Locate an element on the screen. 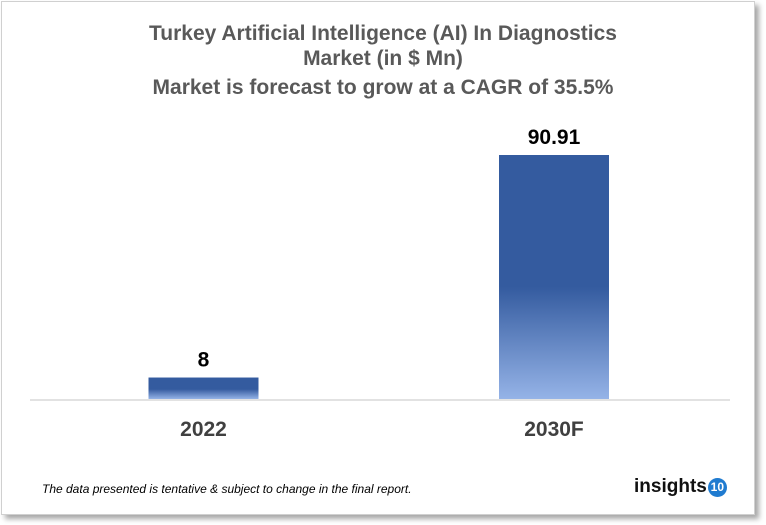 This screenshot has height=525, width=766. data-label: 8 is located at coordinates (204, 360).